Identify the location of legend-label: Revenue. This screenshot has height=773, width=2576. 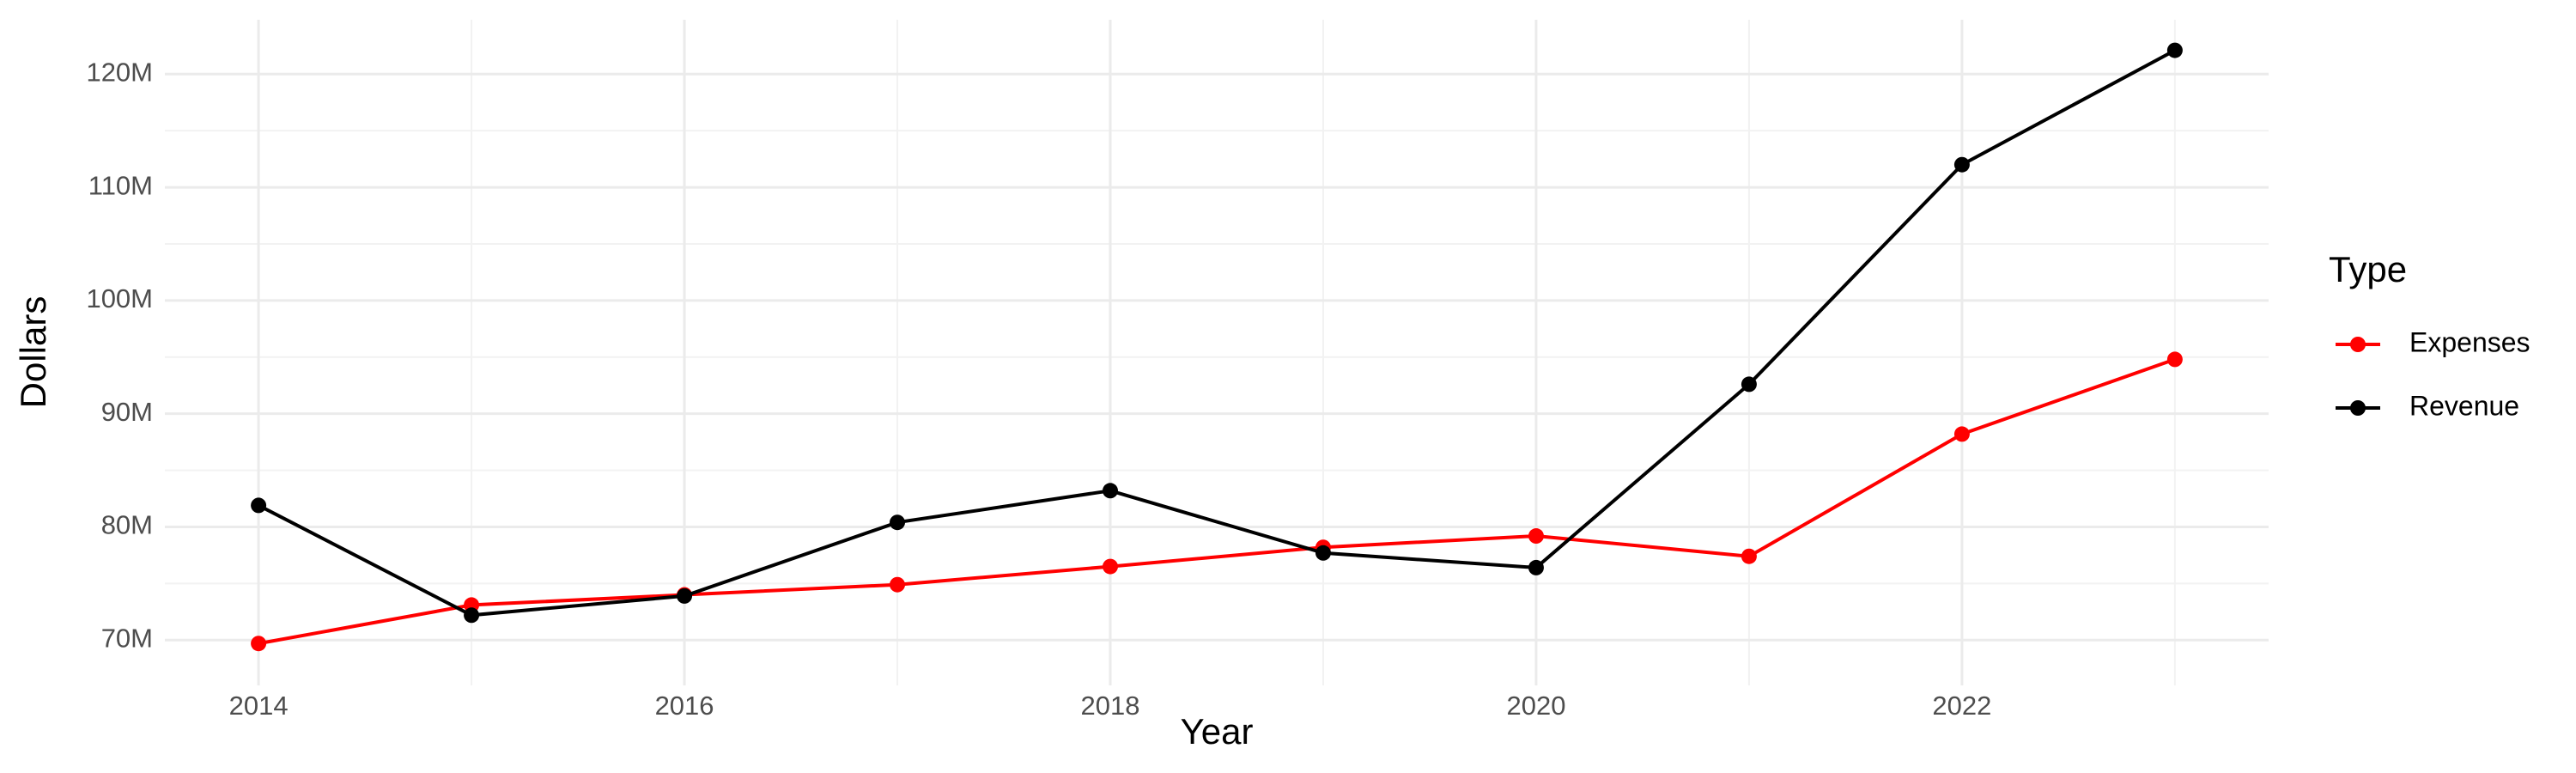
(2464, 405).